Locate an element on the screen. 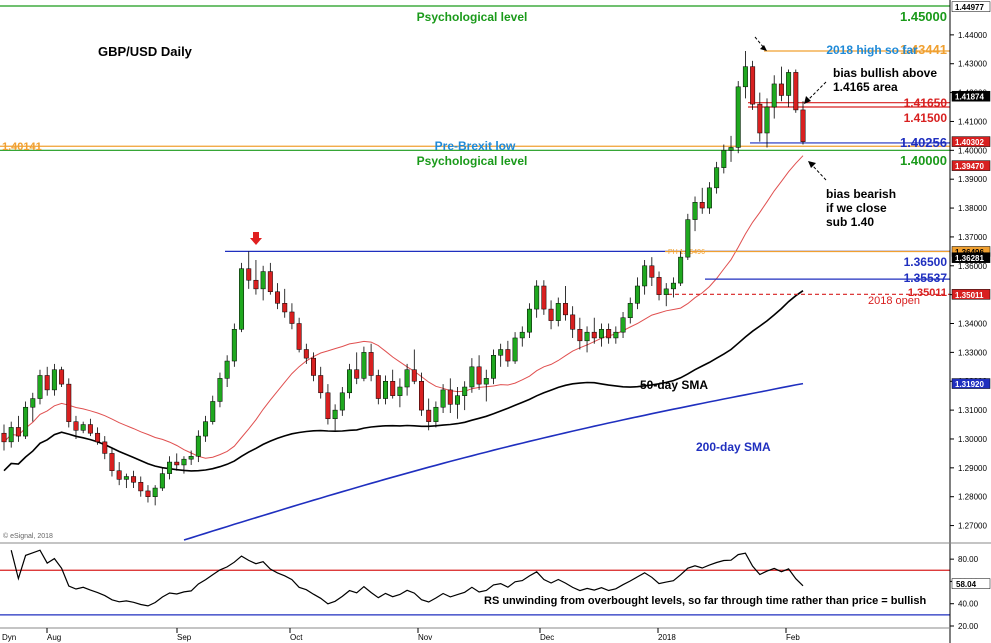 This screenshot has width=991, height=643. y-tick-label: 1.28000 is located at coordinates (972, 497).